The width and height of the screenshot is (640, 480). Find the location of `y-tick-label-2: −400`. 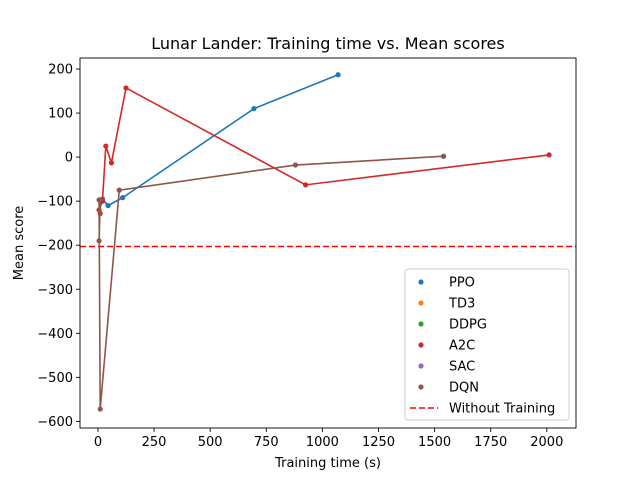

y-tick-label-2: −400 is located at coordinates (55, 334).